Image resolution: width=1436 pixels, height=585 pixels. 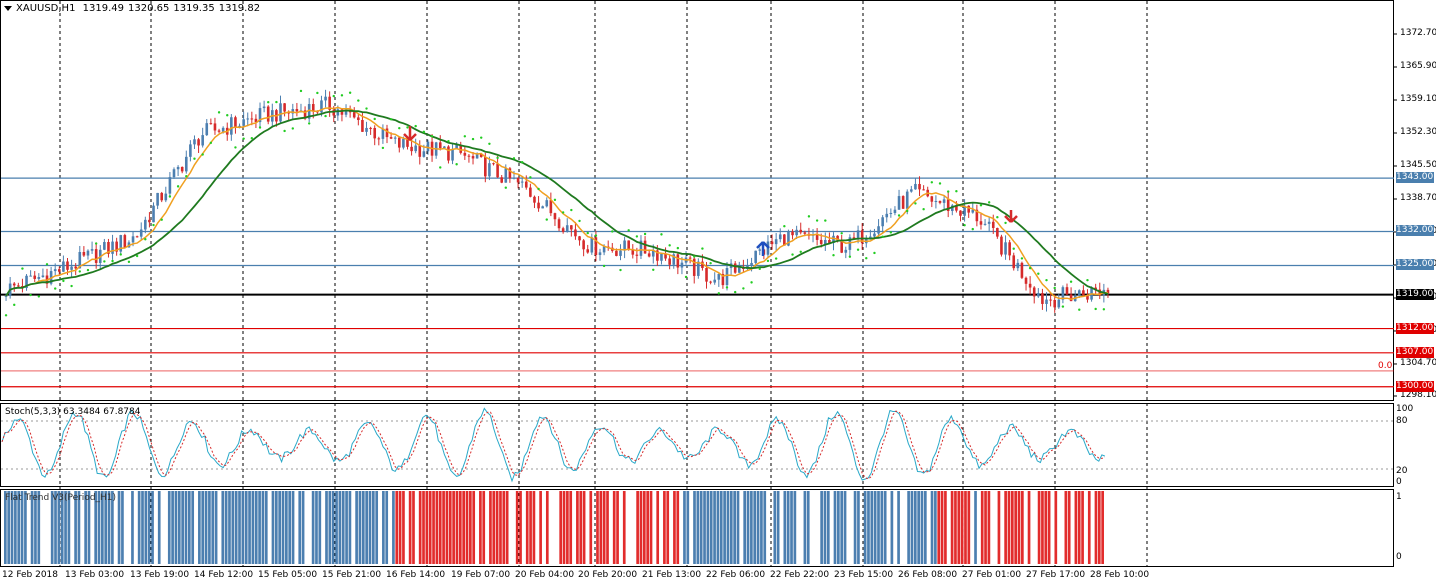 What do you see at coordinates (224, 575) in the screenshot?
I see `time-axis-label: 14 Feb 12:00` at bounding box center [224, 575].